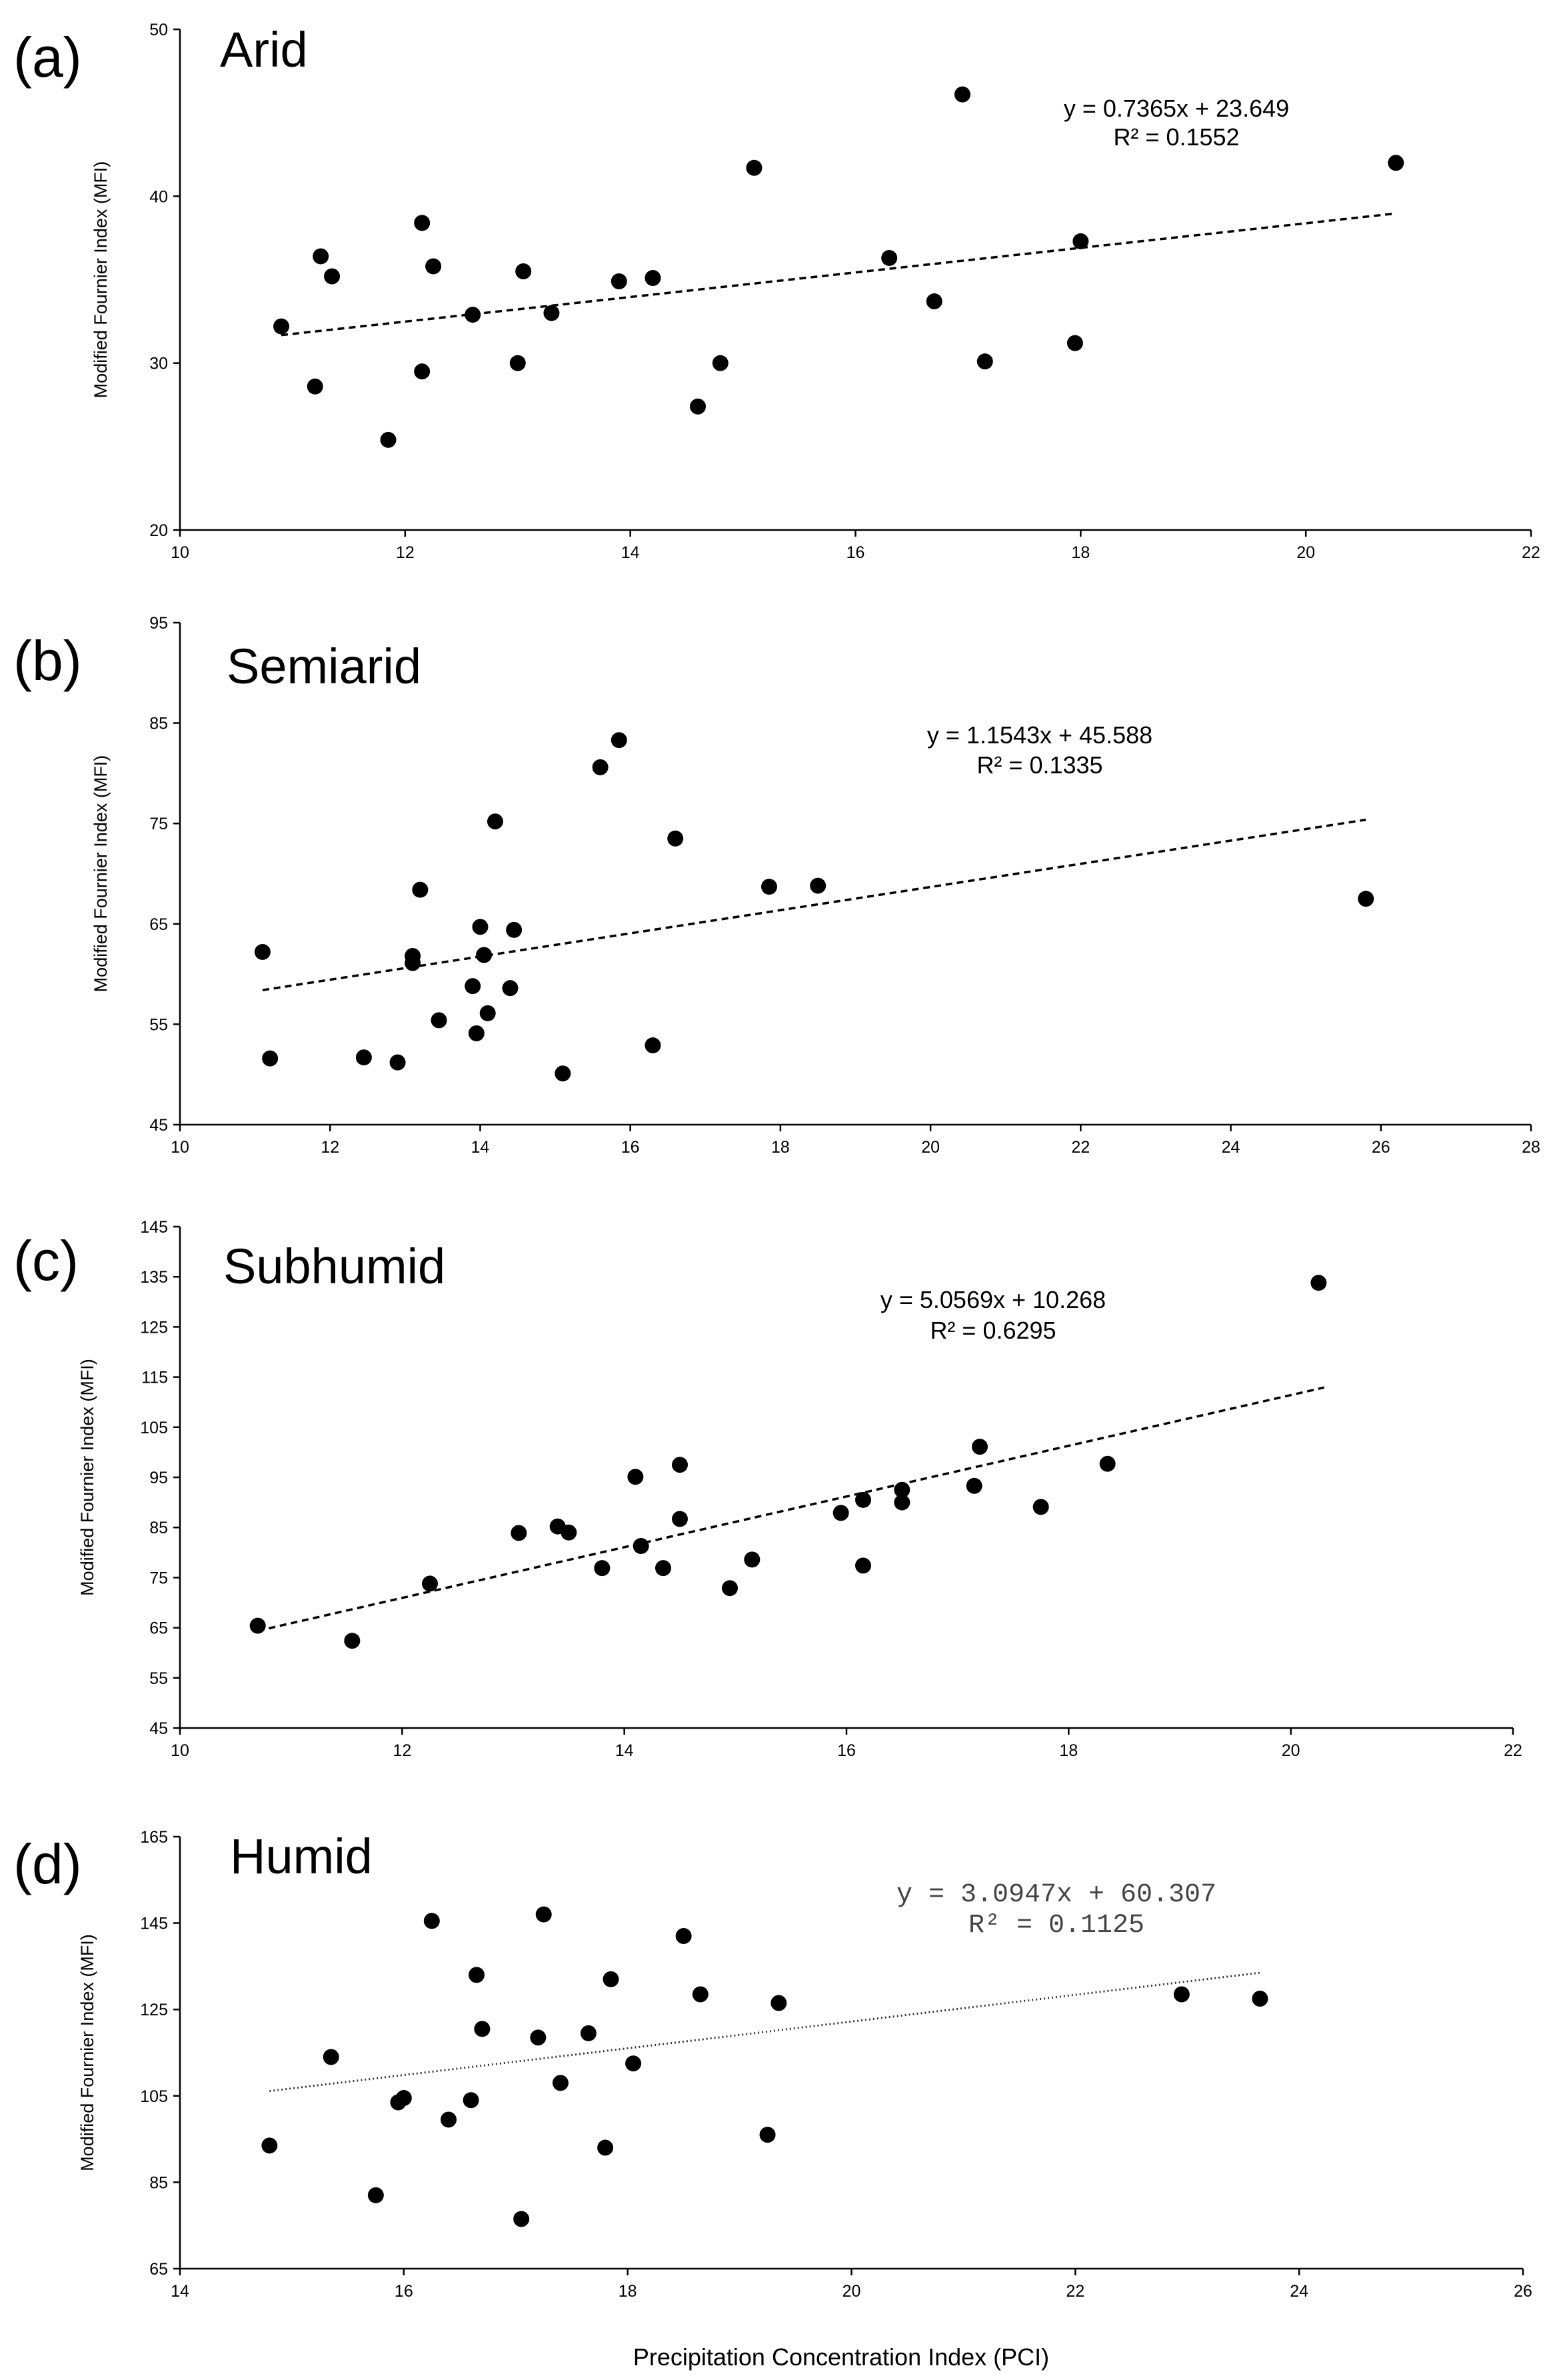  Describe the element at coordinates (158, 1578) in the screenshot. I see `y-tick-label: 75` at that location.